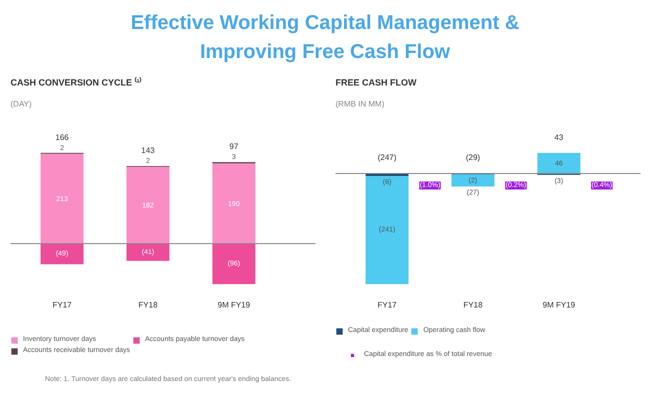 The height and width of the screenshot is (394, 660). I want to click on total-label: (247), so click(387, 157).